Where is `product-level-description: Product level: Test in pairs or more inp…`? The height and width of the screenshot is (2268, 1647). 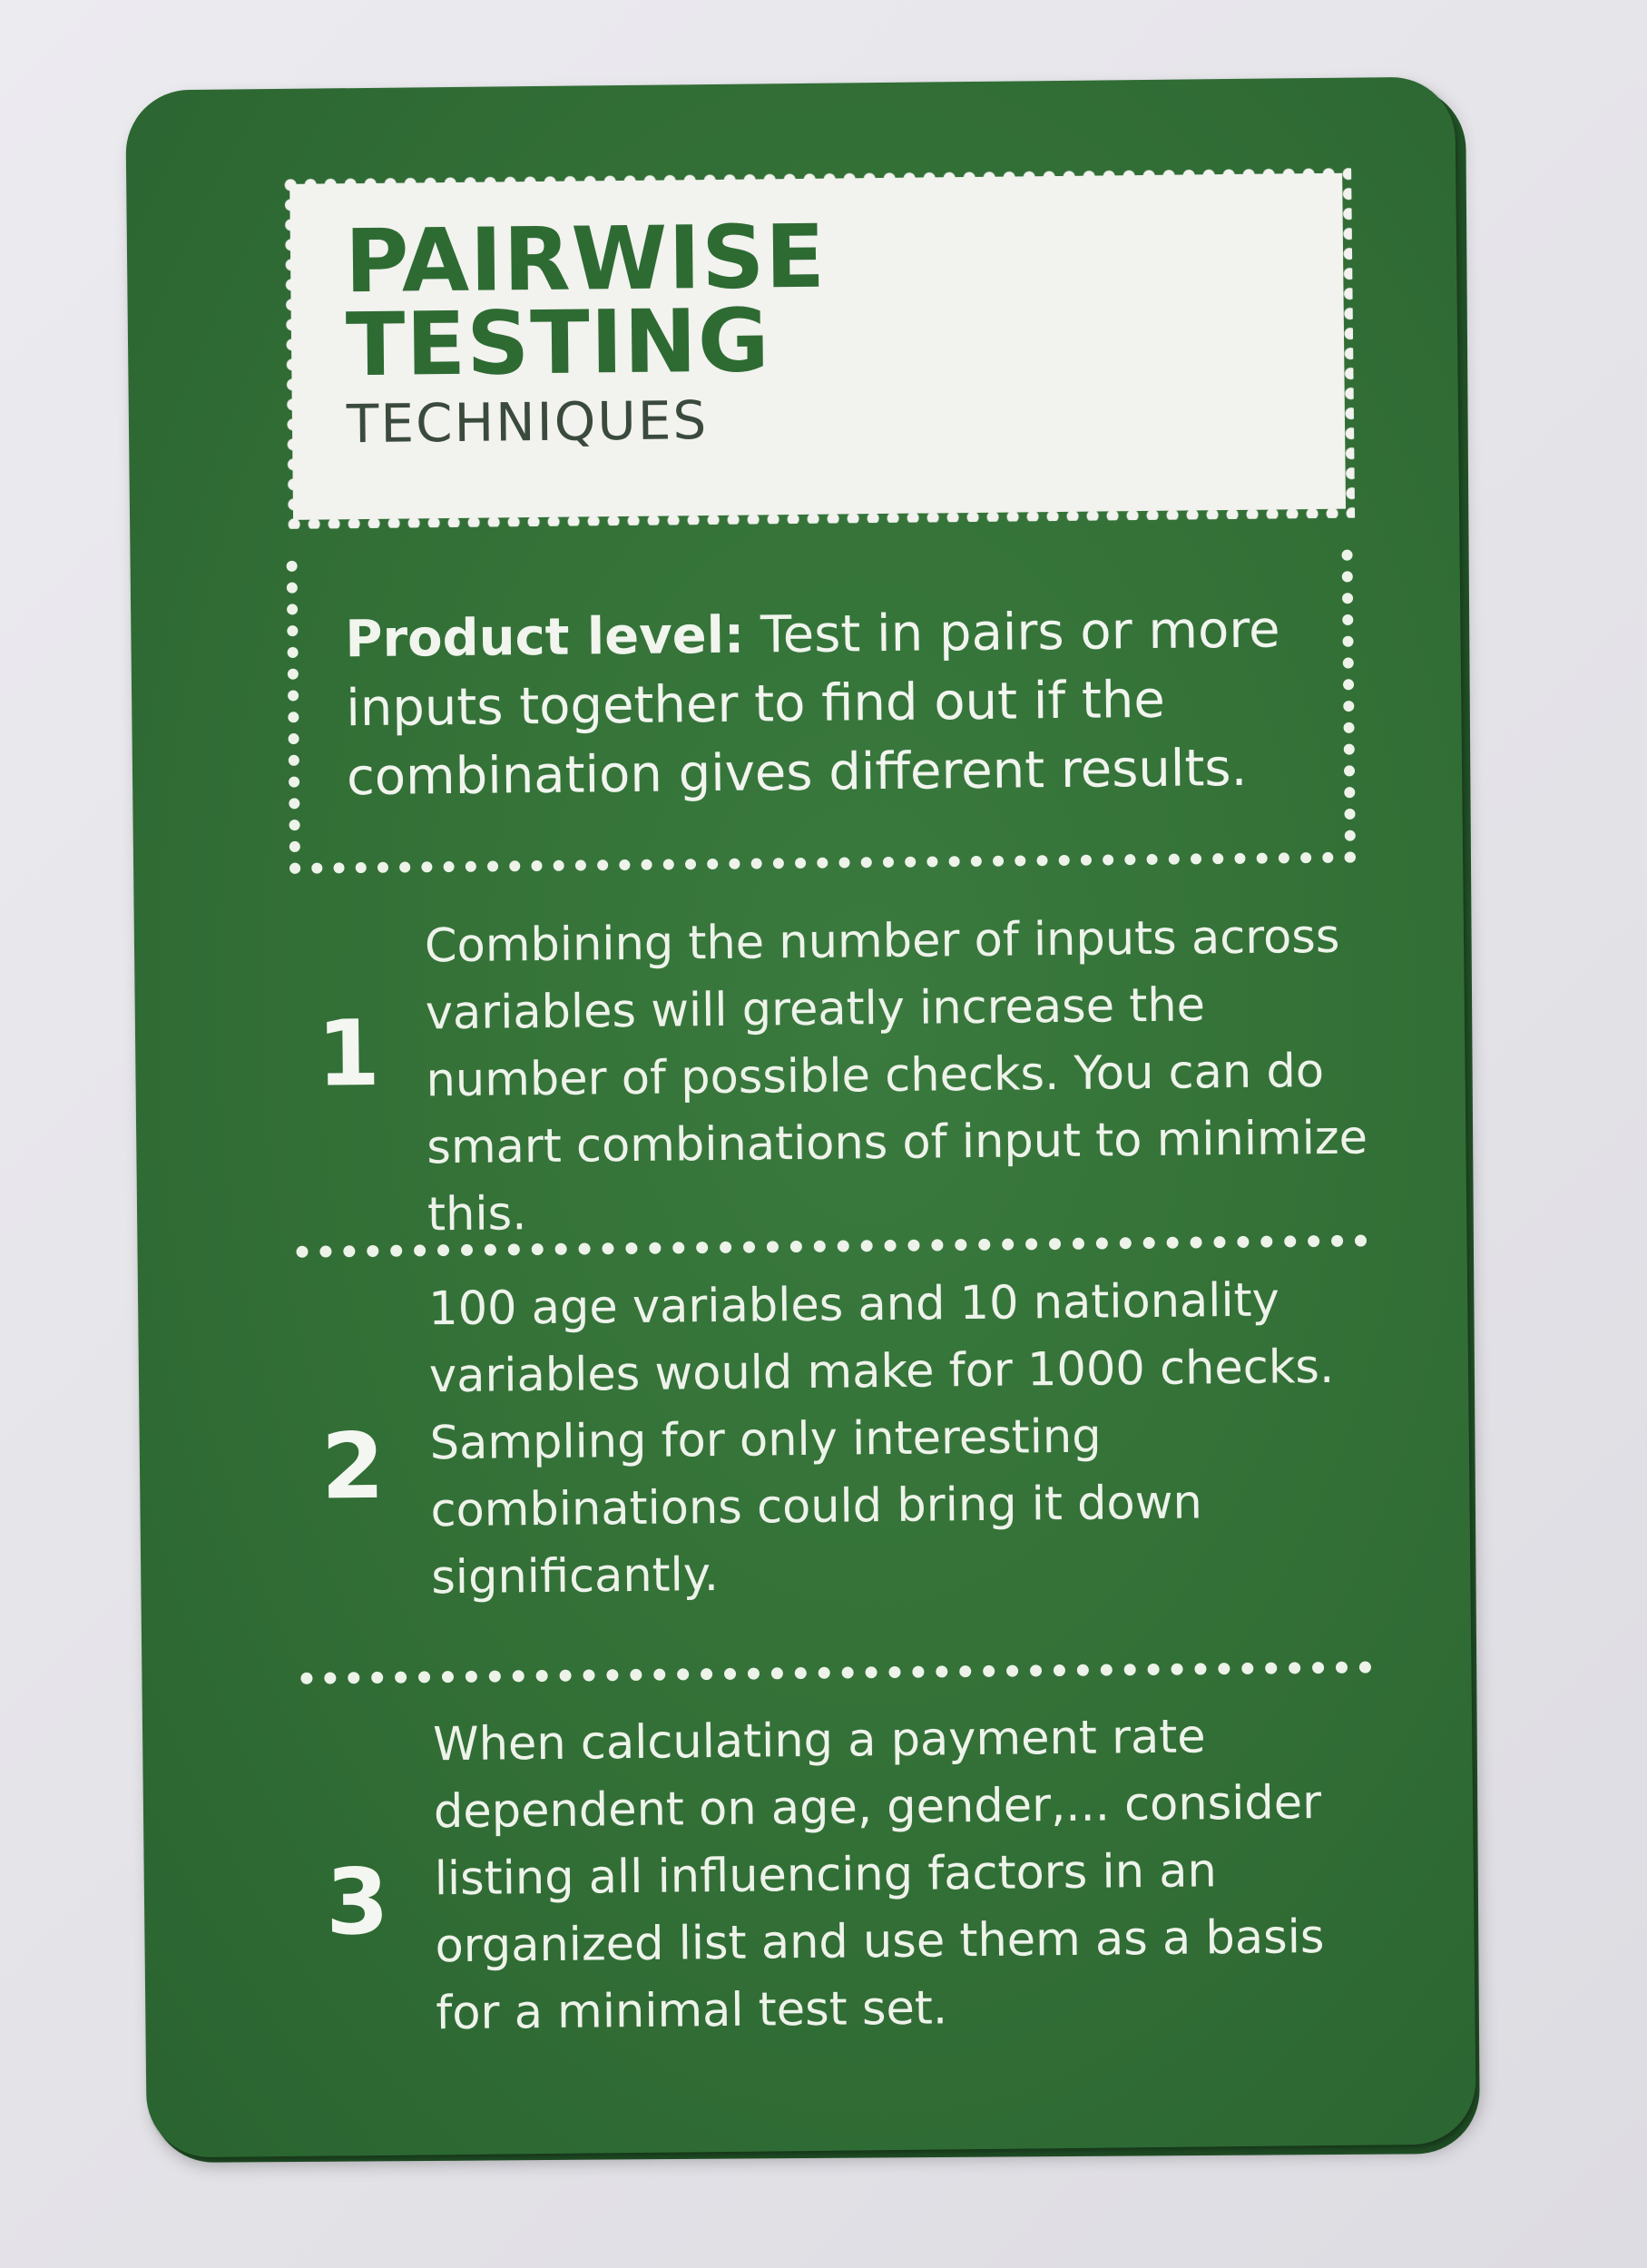 product-level-description: Product level: Test in pairs or more inp… is located at coordinates (826, 703).